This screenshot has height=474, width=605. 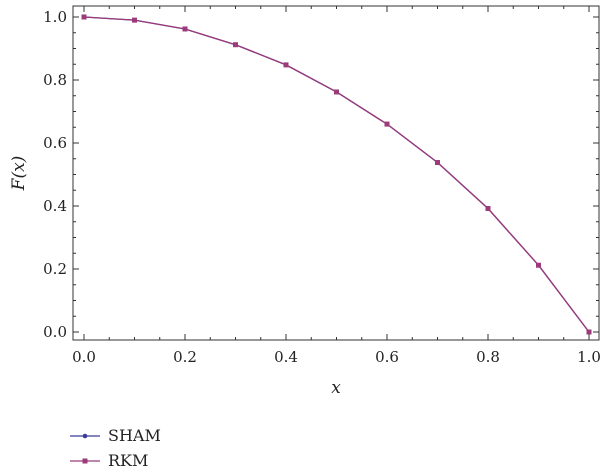 I want to click on legend-item-sham: SHAM, so click(x=115, y=435).